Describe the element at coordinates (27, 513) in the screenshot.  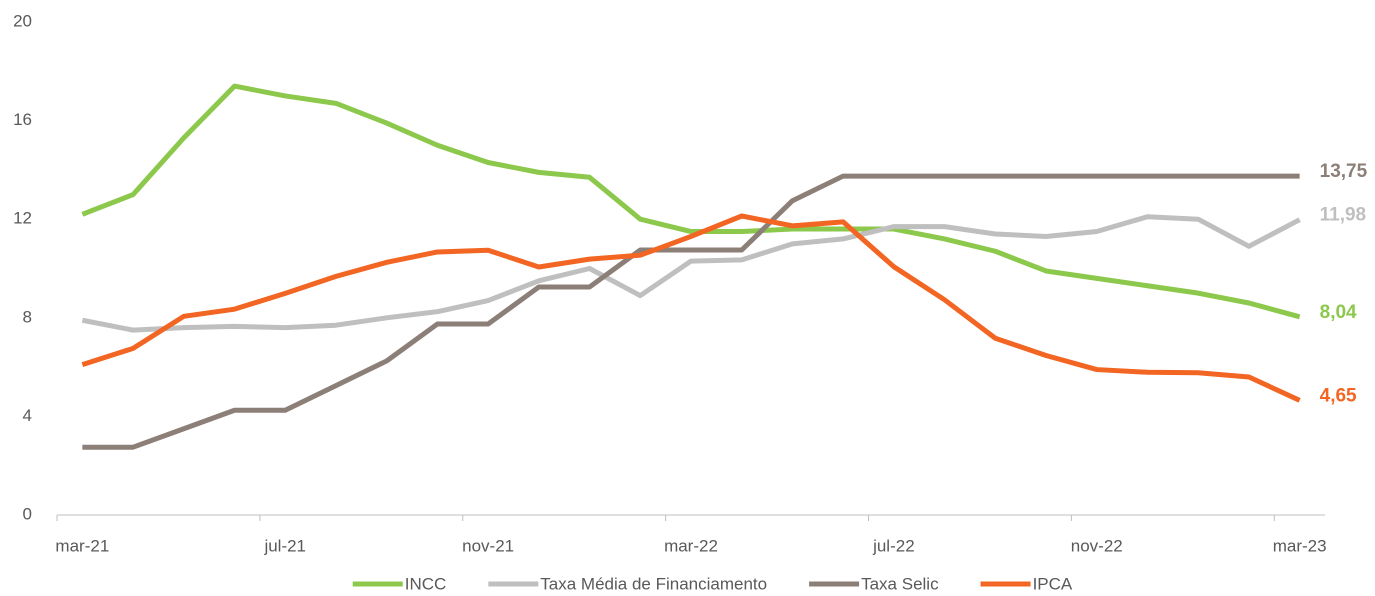
I see `y-tick-label: 0` at that location.